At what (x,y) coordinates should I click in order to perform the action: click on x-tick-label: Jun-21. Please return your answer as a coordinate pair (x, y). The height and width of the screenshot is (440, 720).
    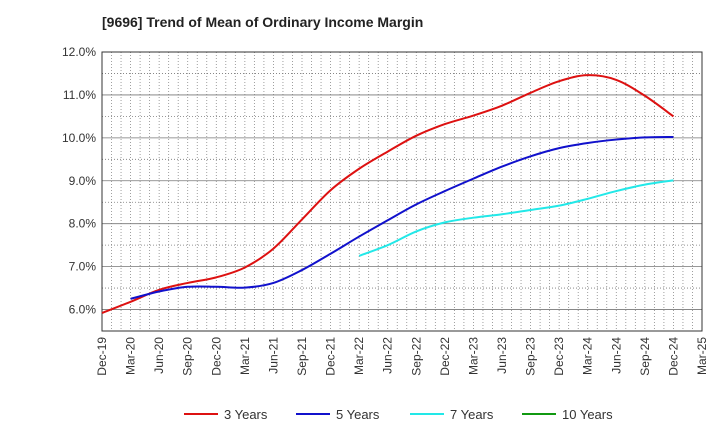
    Looking at the image, I should click on (273, 355).